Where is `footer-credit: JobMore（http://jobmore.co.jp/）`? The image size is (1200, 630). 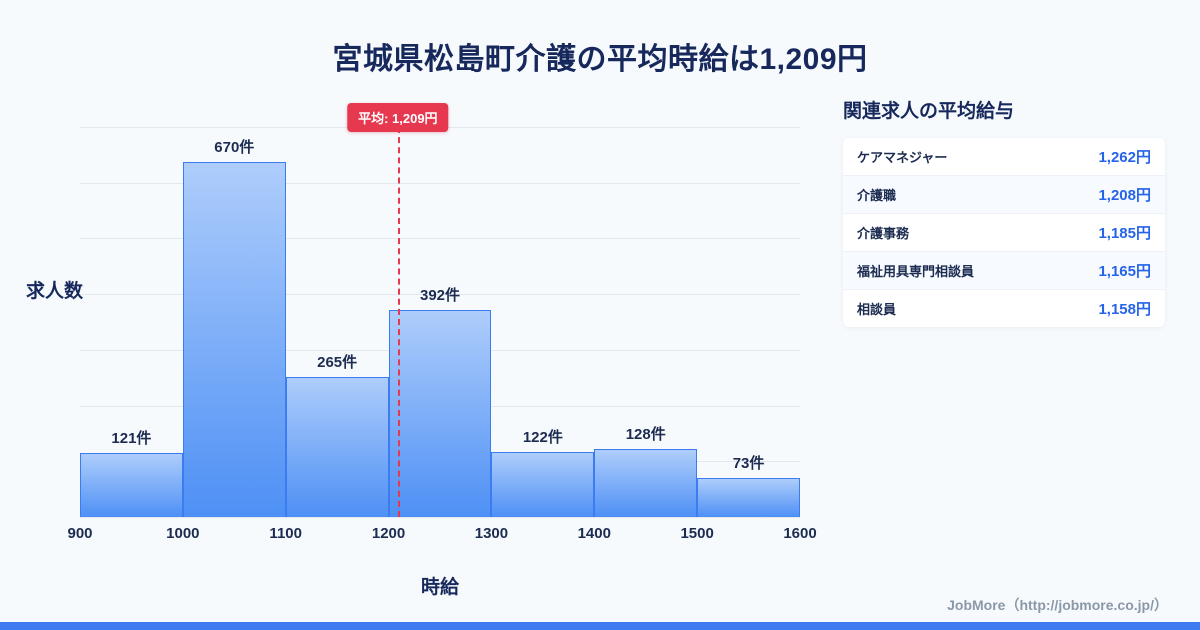
footer-credit: JobMore（http://jobmore.co.jp/） is located at coordinates (1057, 605).